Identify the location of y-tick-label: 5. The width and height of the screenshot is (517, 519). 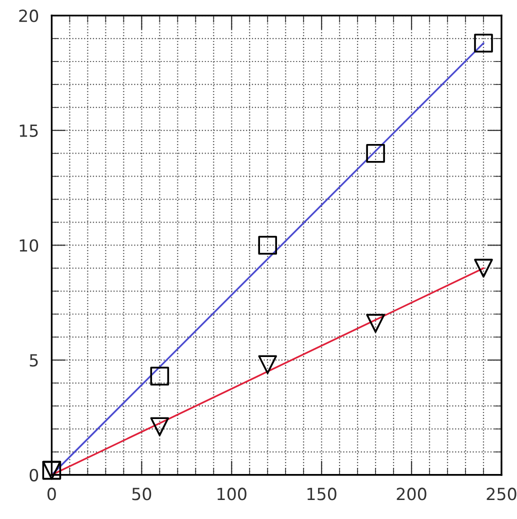
(34, 360).